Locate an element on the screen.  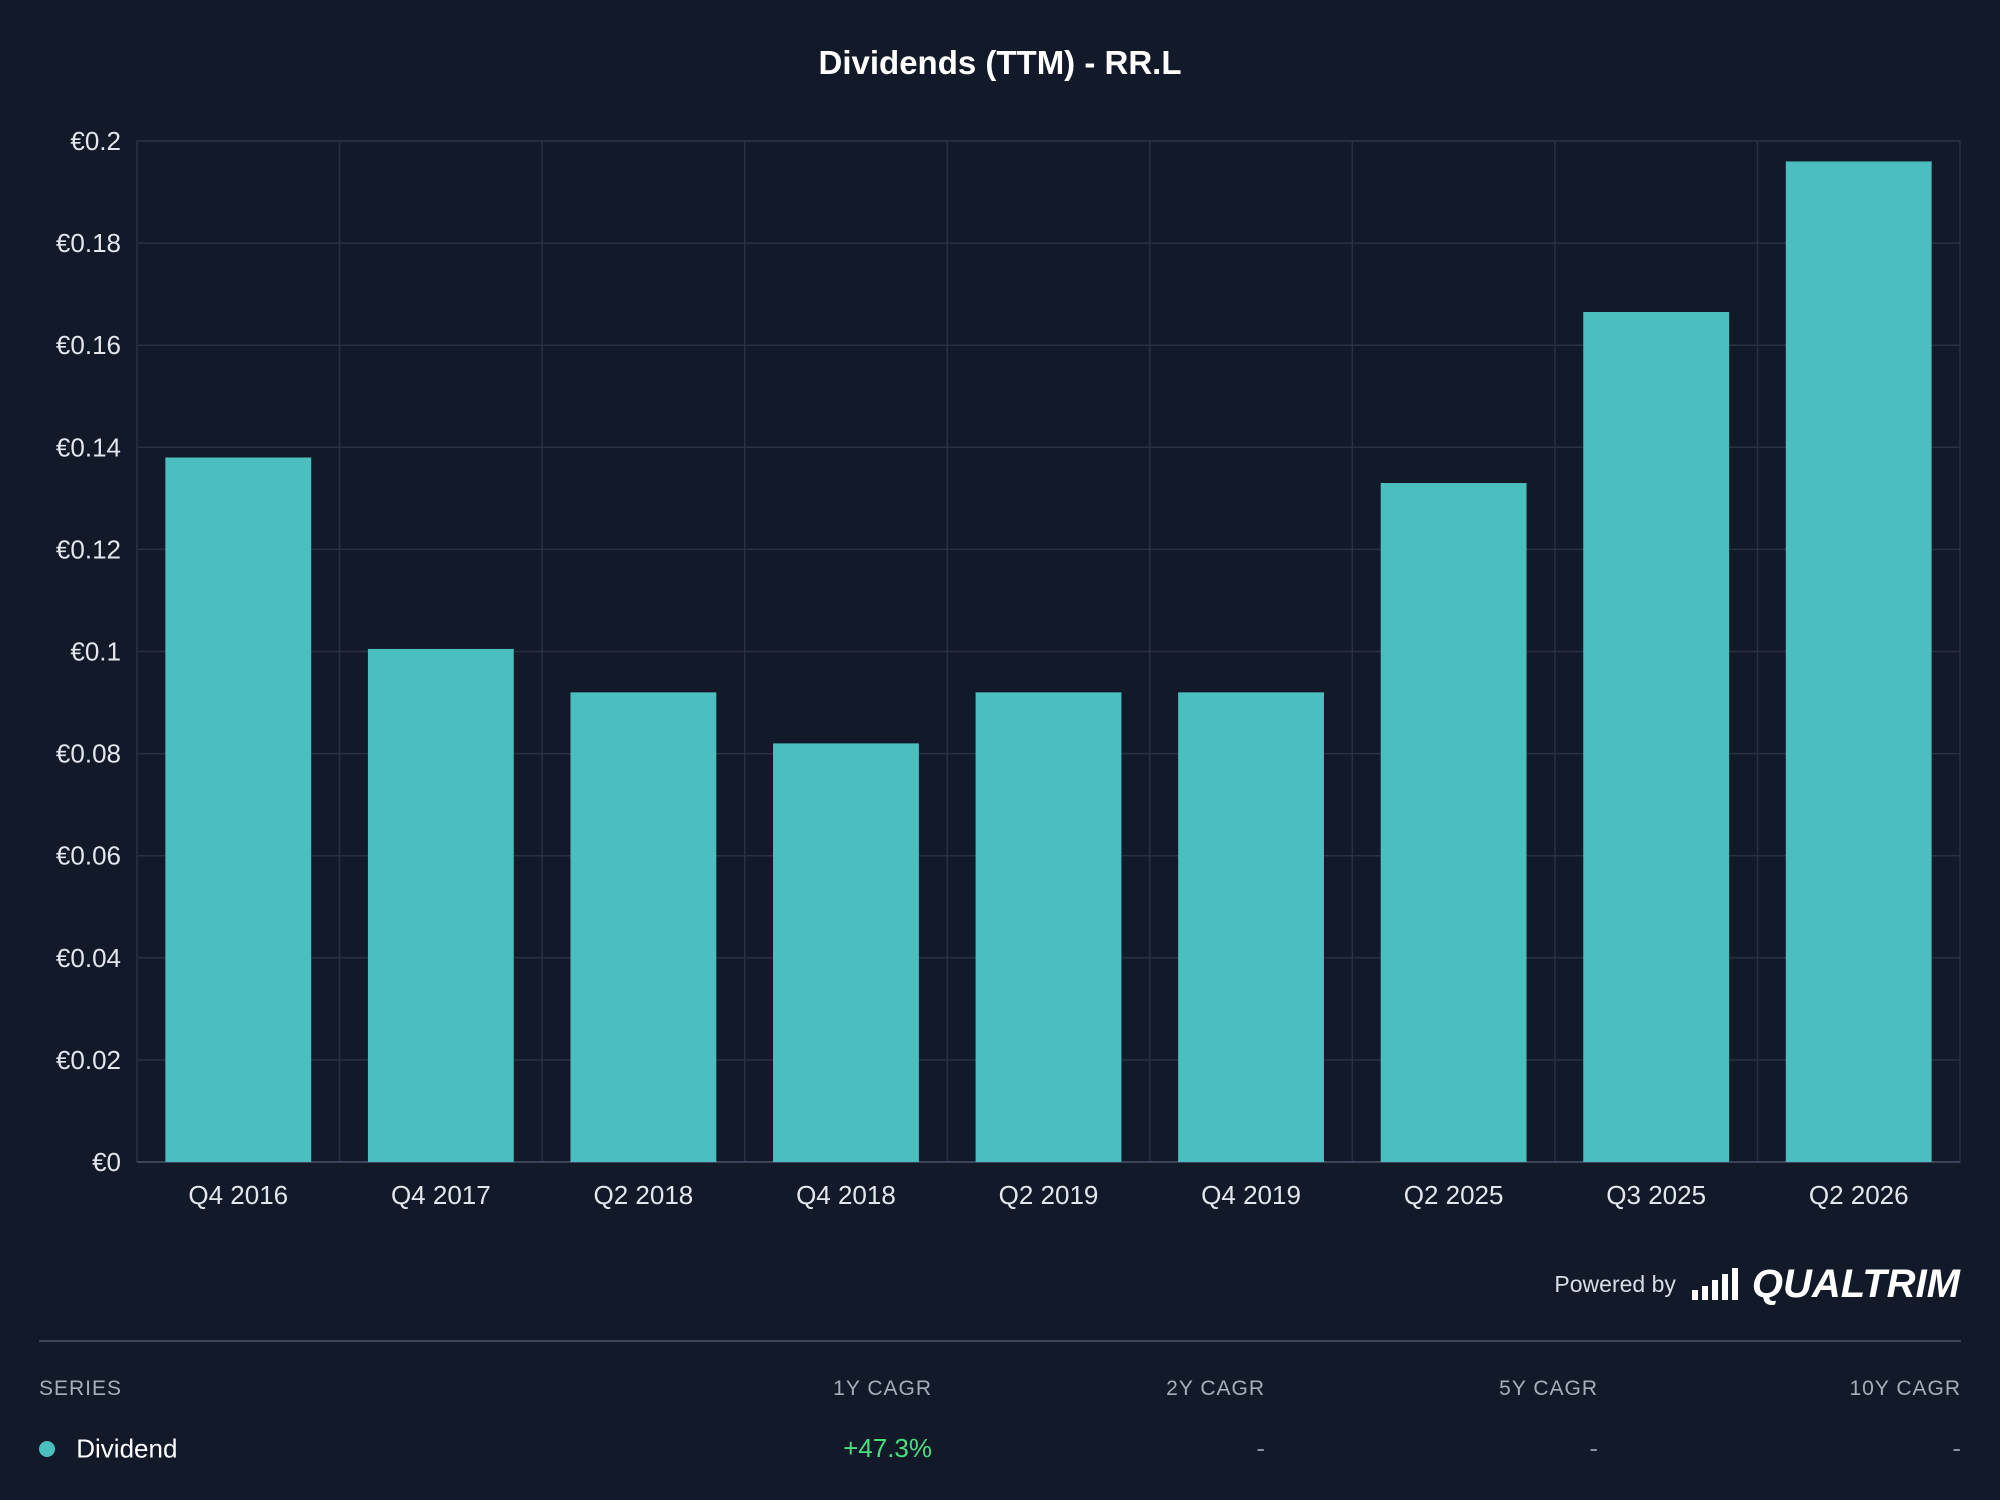
header-series: SERIES is located at coordinates (81, 1388).